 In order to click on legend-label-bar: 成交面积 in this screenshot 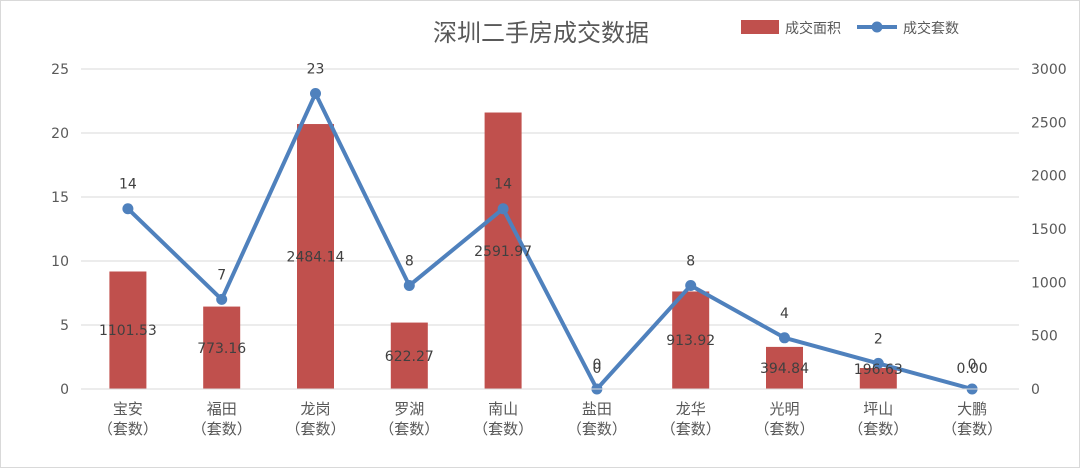, I will do `click(813, 28)`.